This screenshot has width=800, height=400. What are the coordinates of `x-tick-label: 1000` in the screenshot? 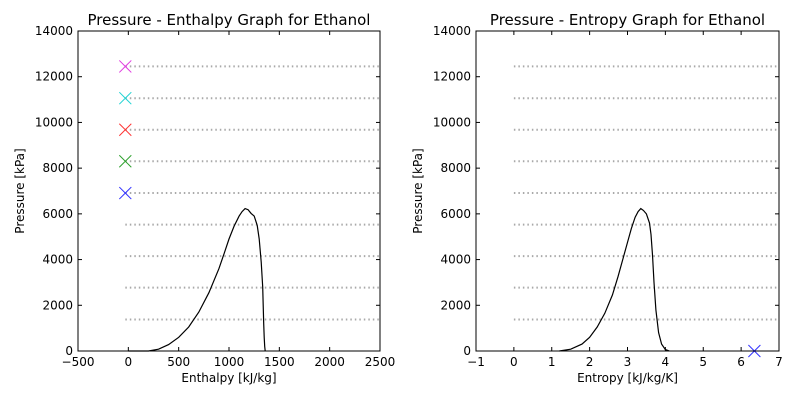 It's located at (229, 362).